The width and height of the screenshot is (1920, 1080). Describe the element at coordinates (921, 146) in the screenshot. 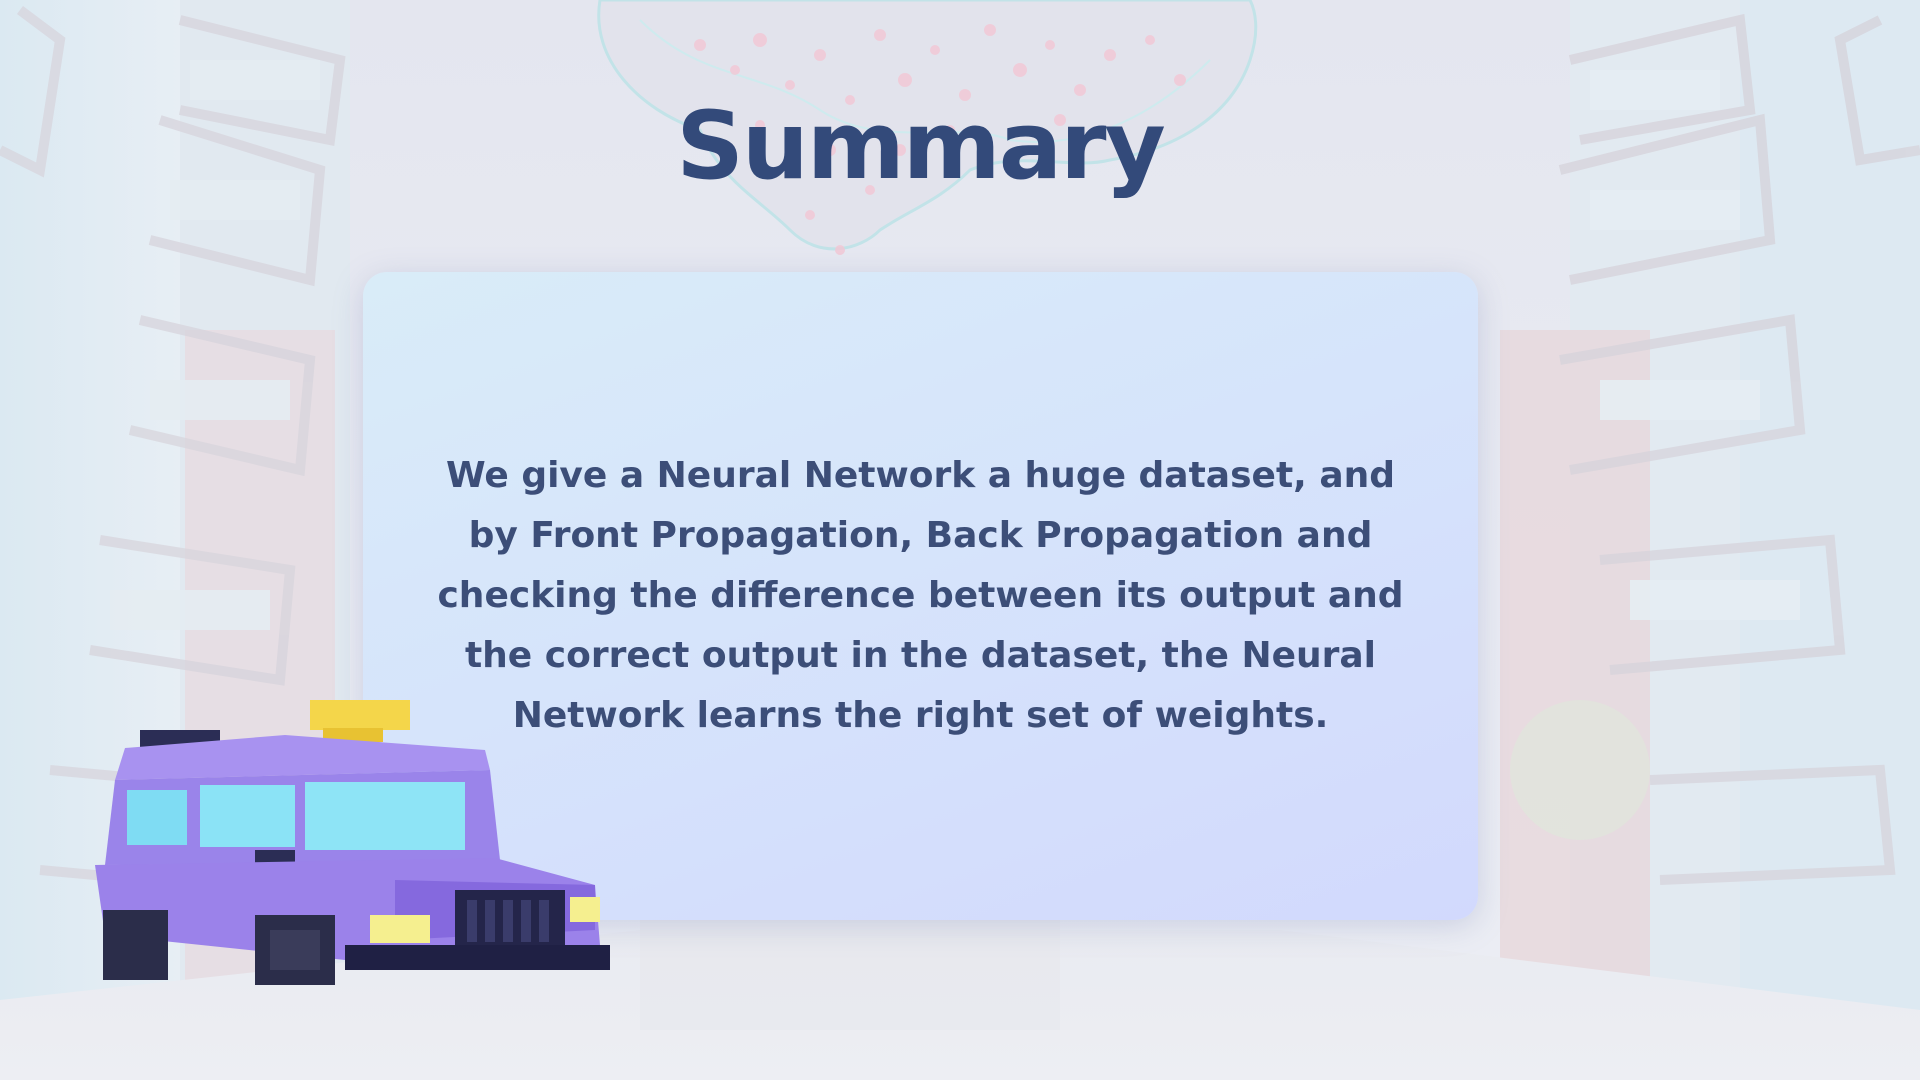

I see `page-title: Summary` at that location.